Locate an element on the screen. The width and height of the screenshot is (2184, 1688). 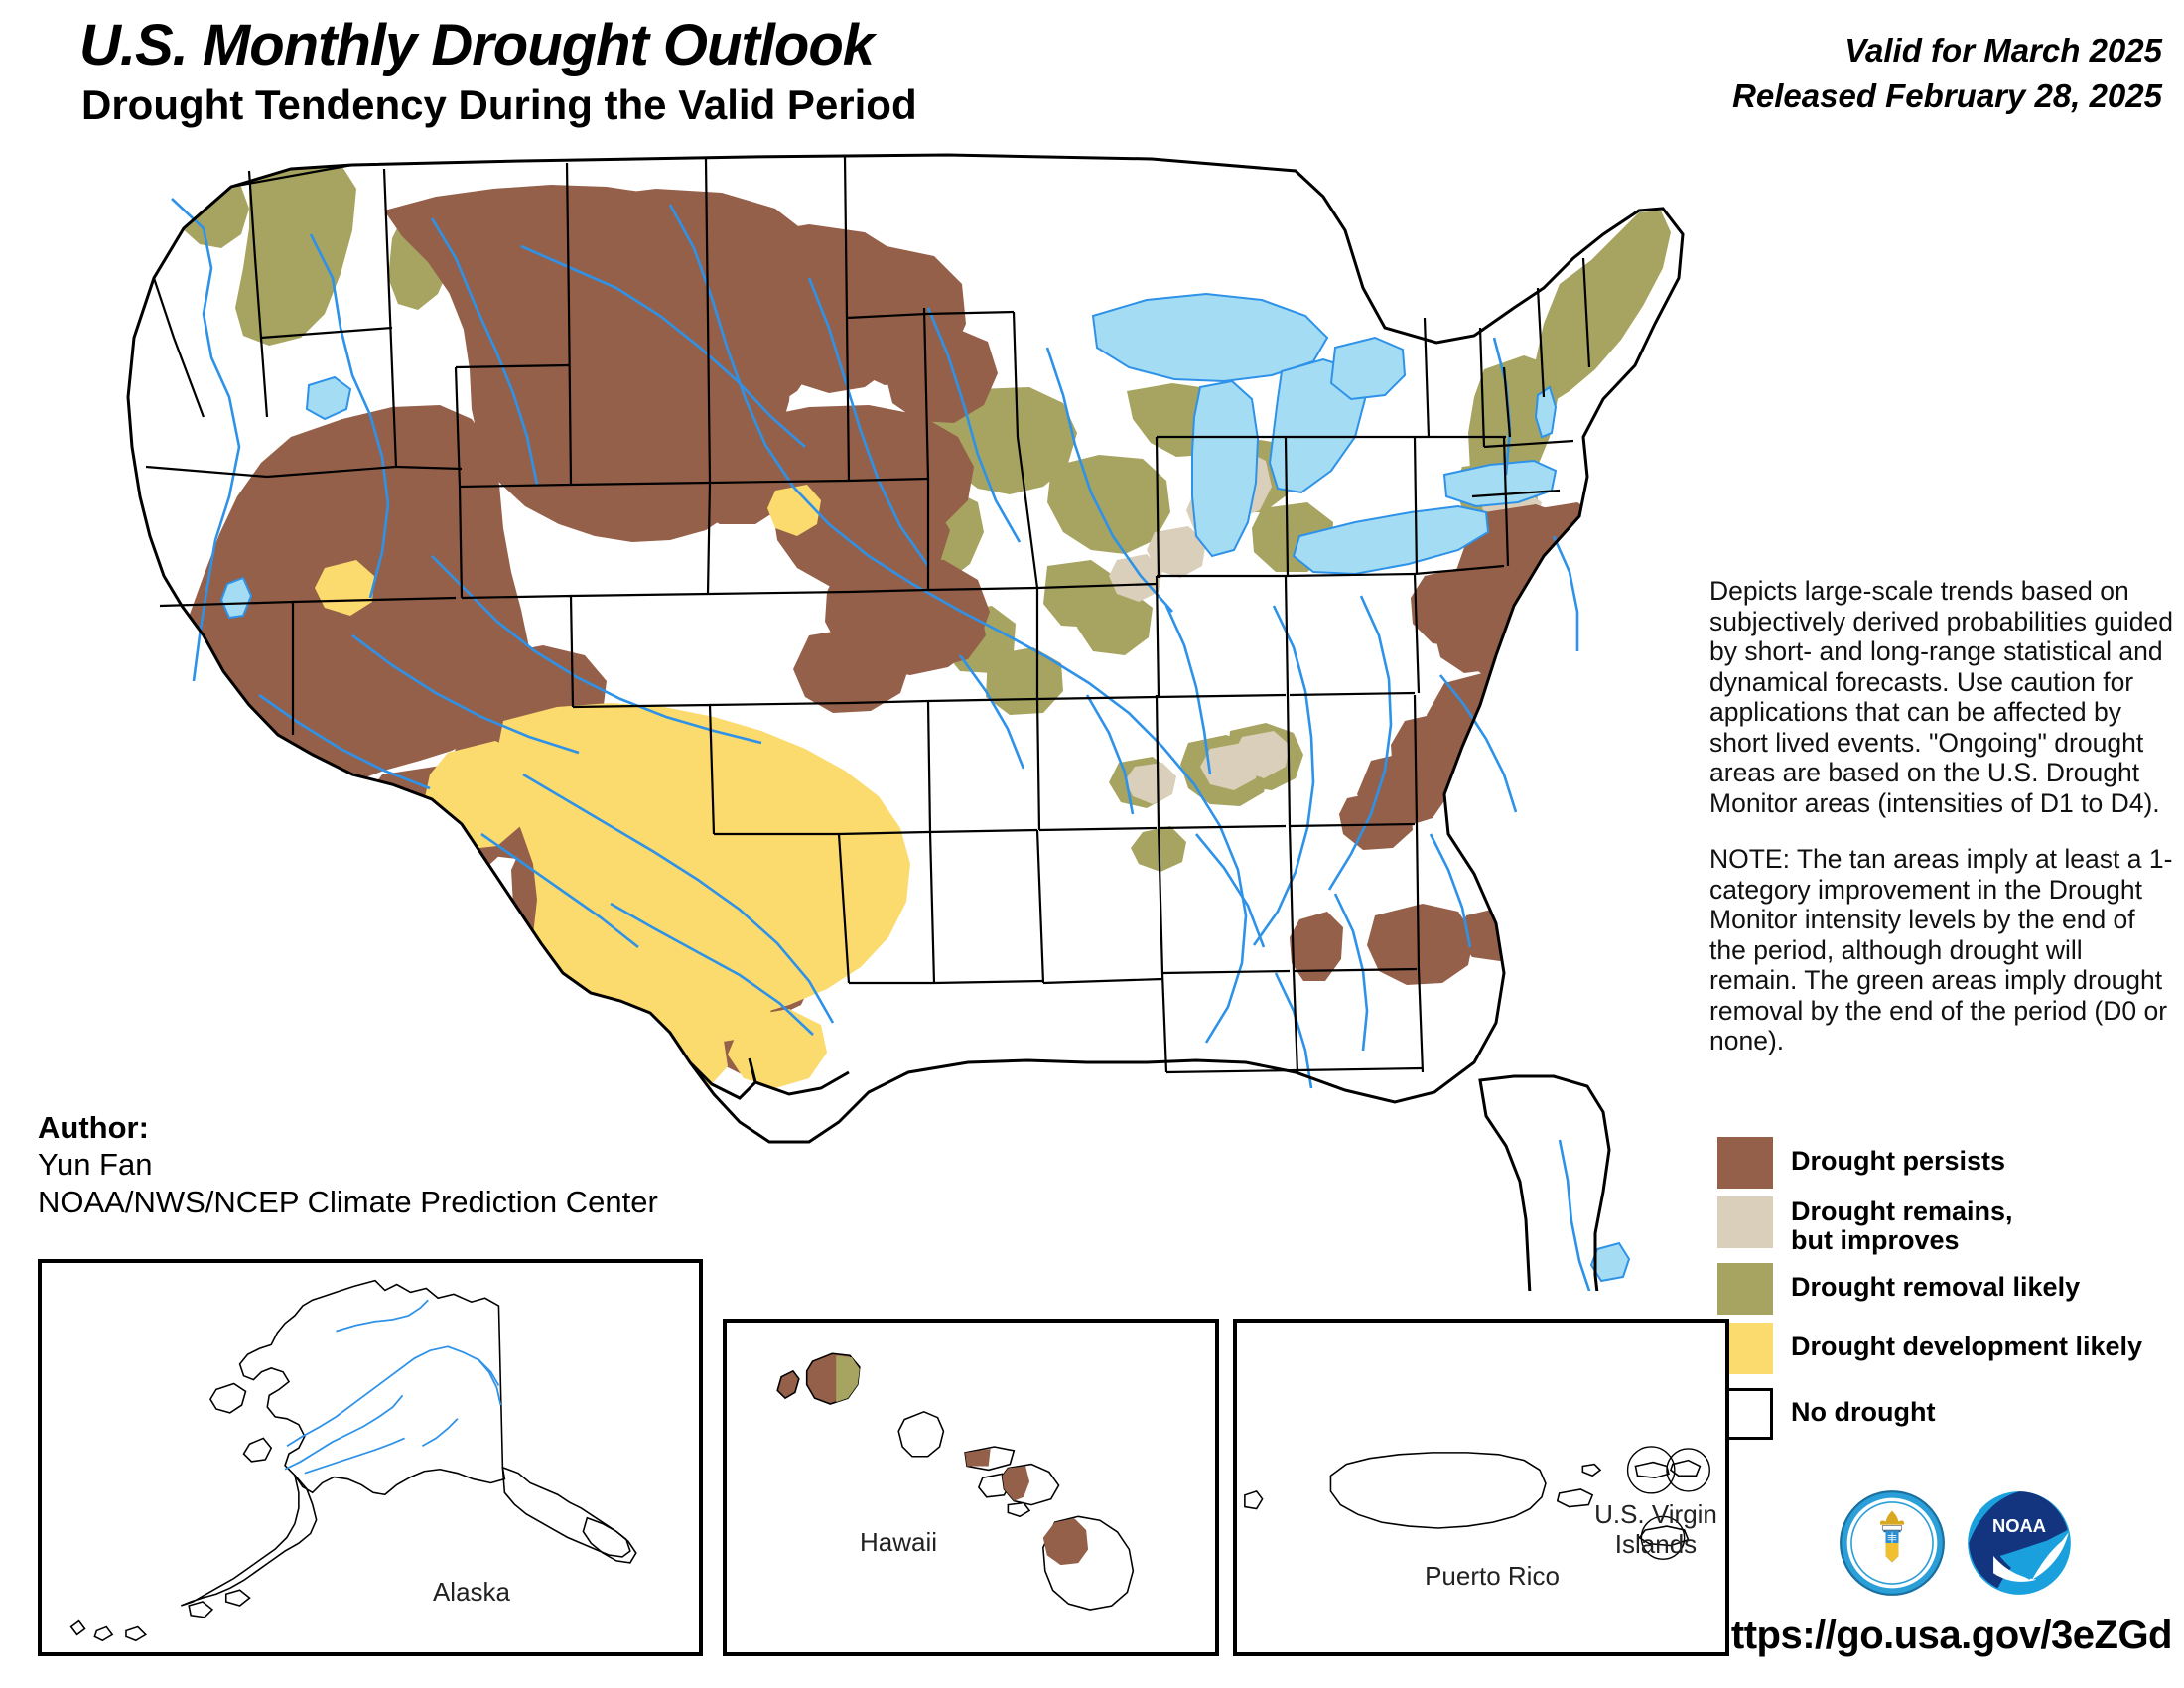
department-of-commerce-seal-icon is located at coordinates (1892, 1543).